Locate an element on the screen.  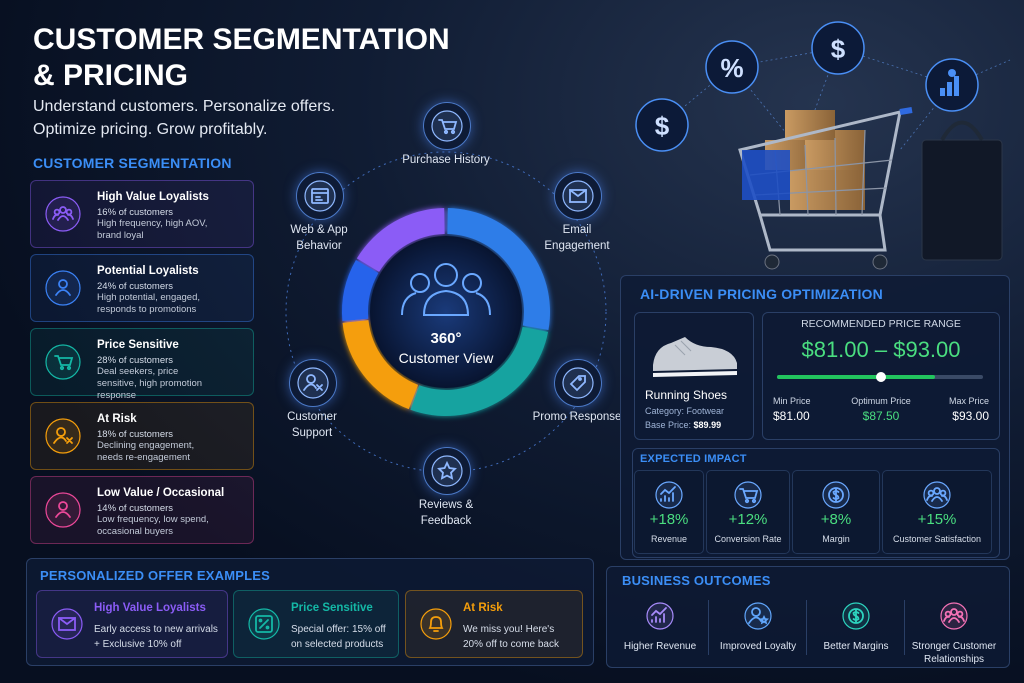
hub-node-label: Email Engagement is located at coordinates (577, 238).